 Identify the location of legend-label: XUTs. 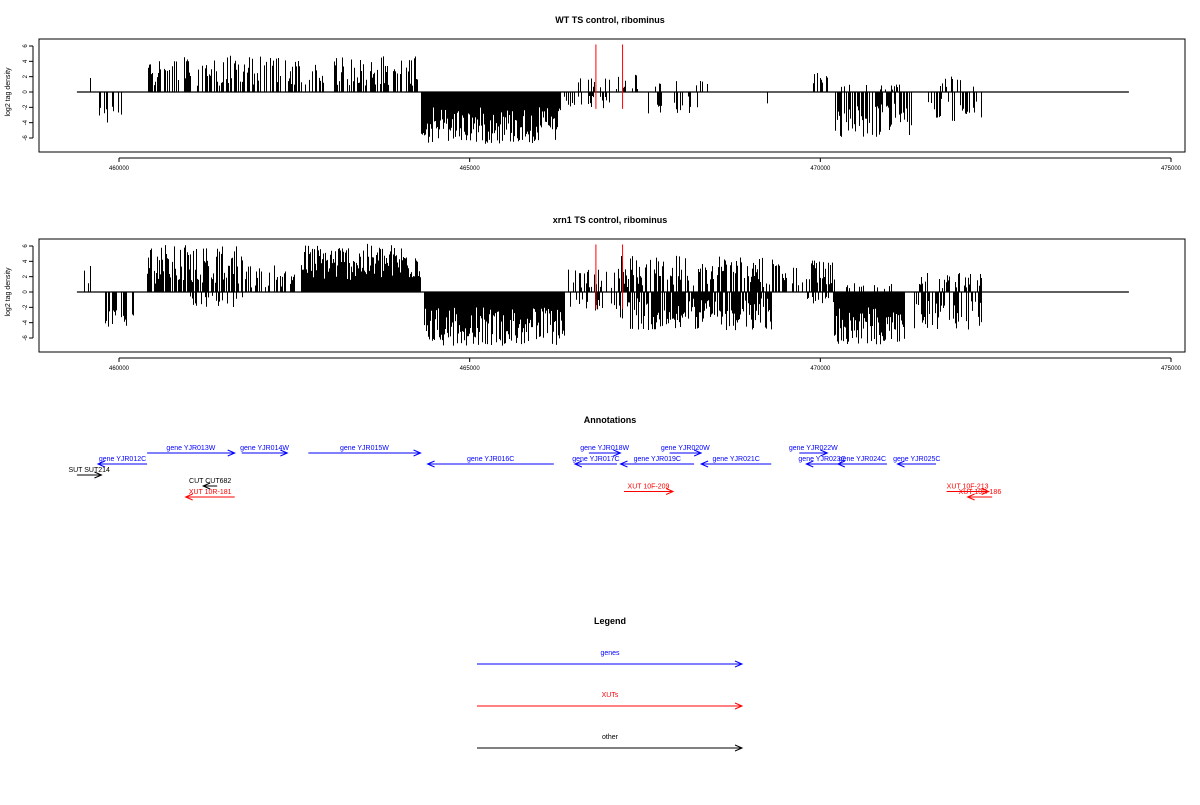
(610, 695).